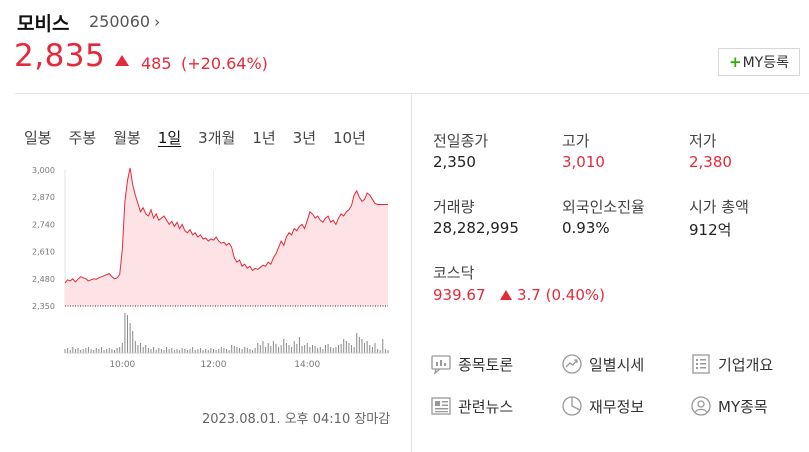 This screenshot has width=809, height=452. Describe the element at coordinates (120, 21) in the screenshot. I see `stock-code-text: 250060` at that location.